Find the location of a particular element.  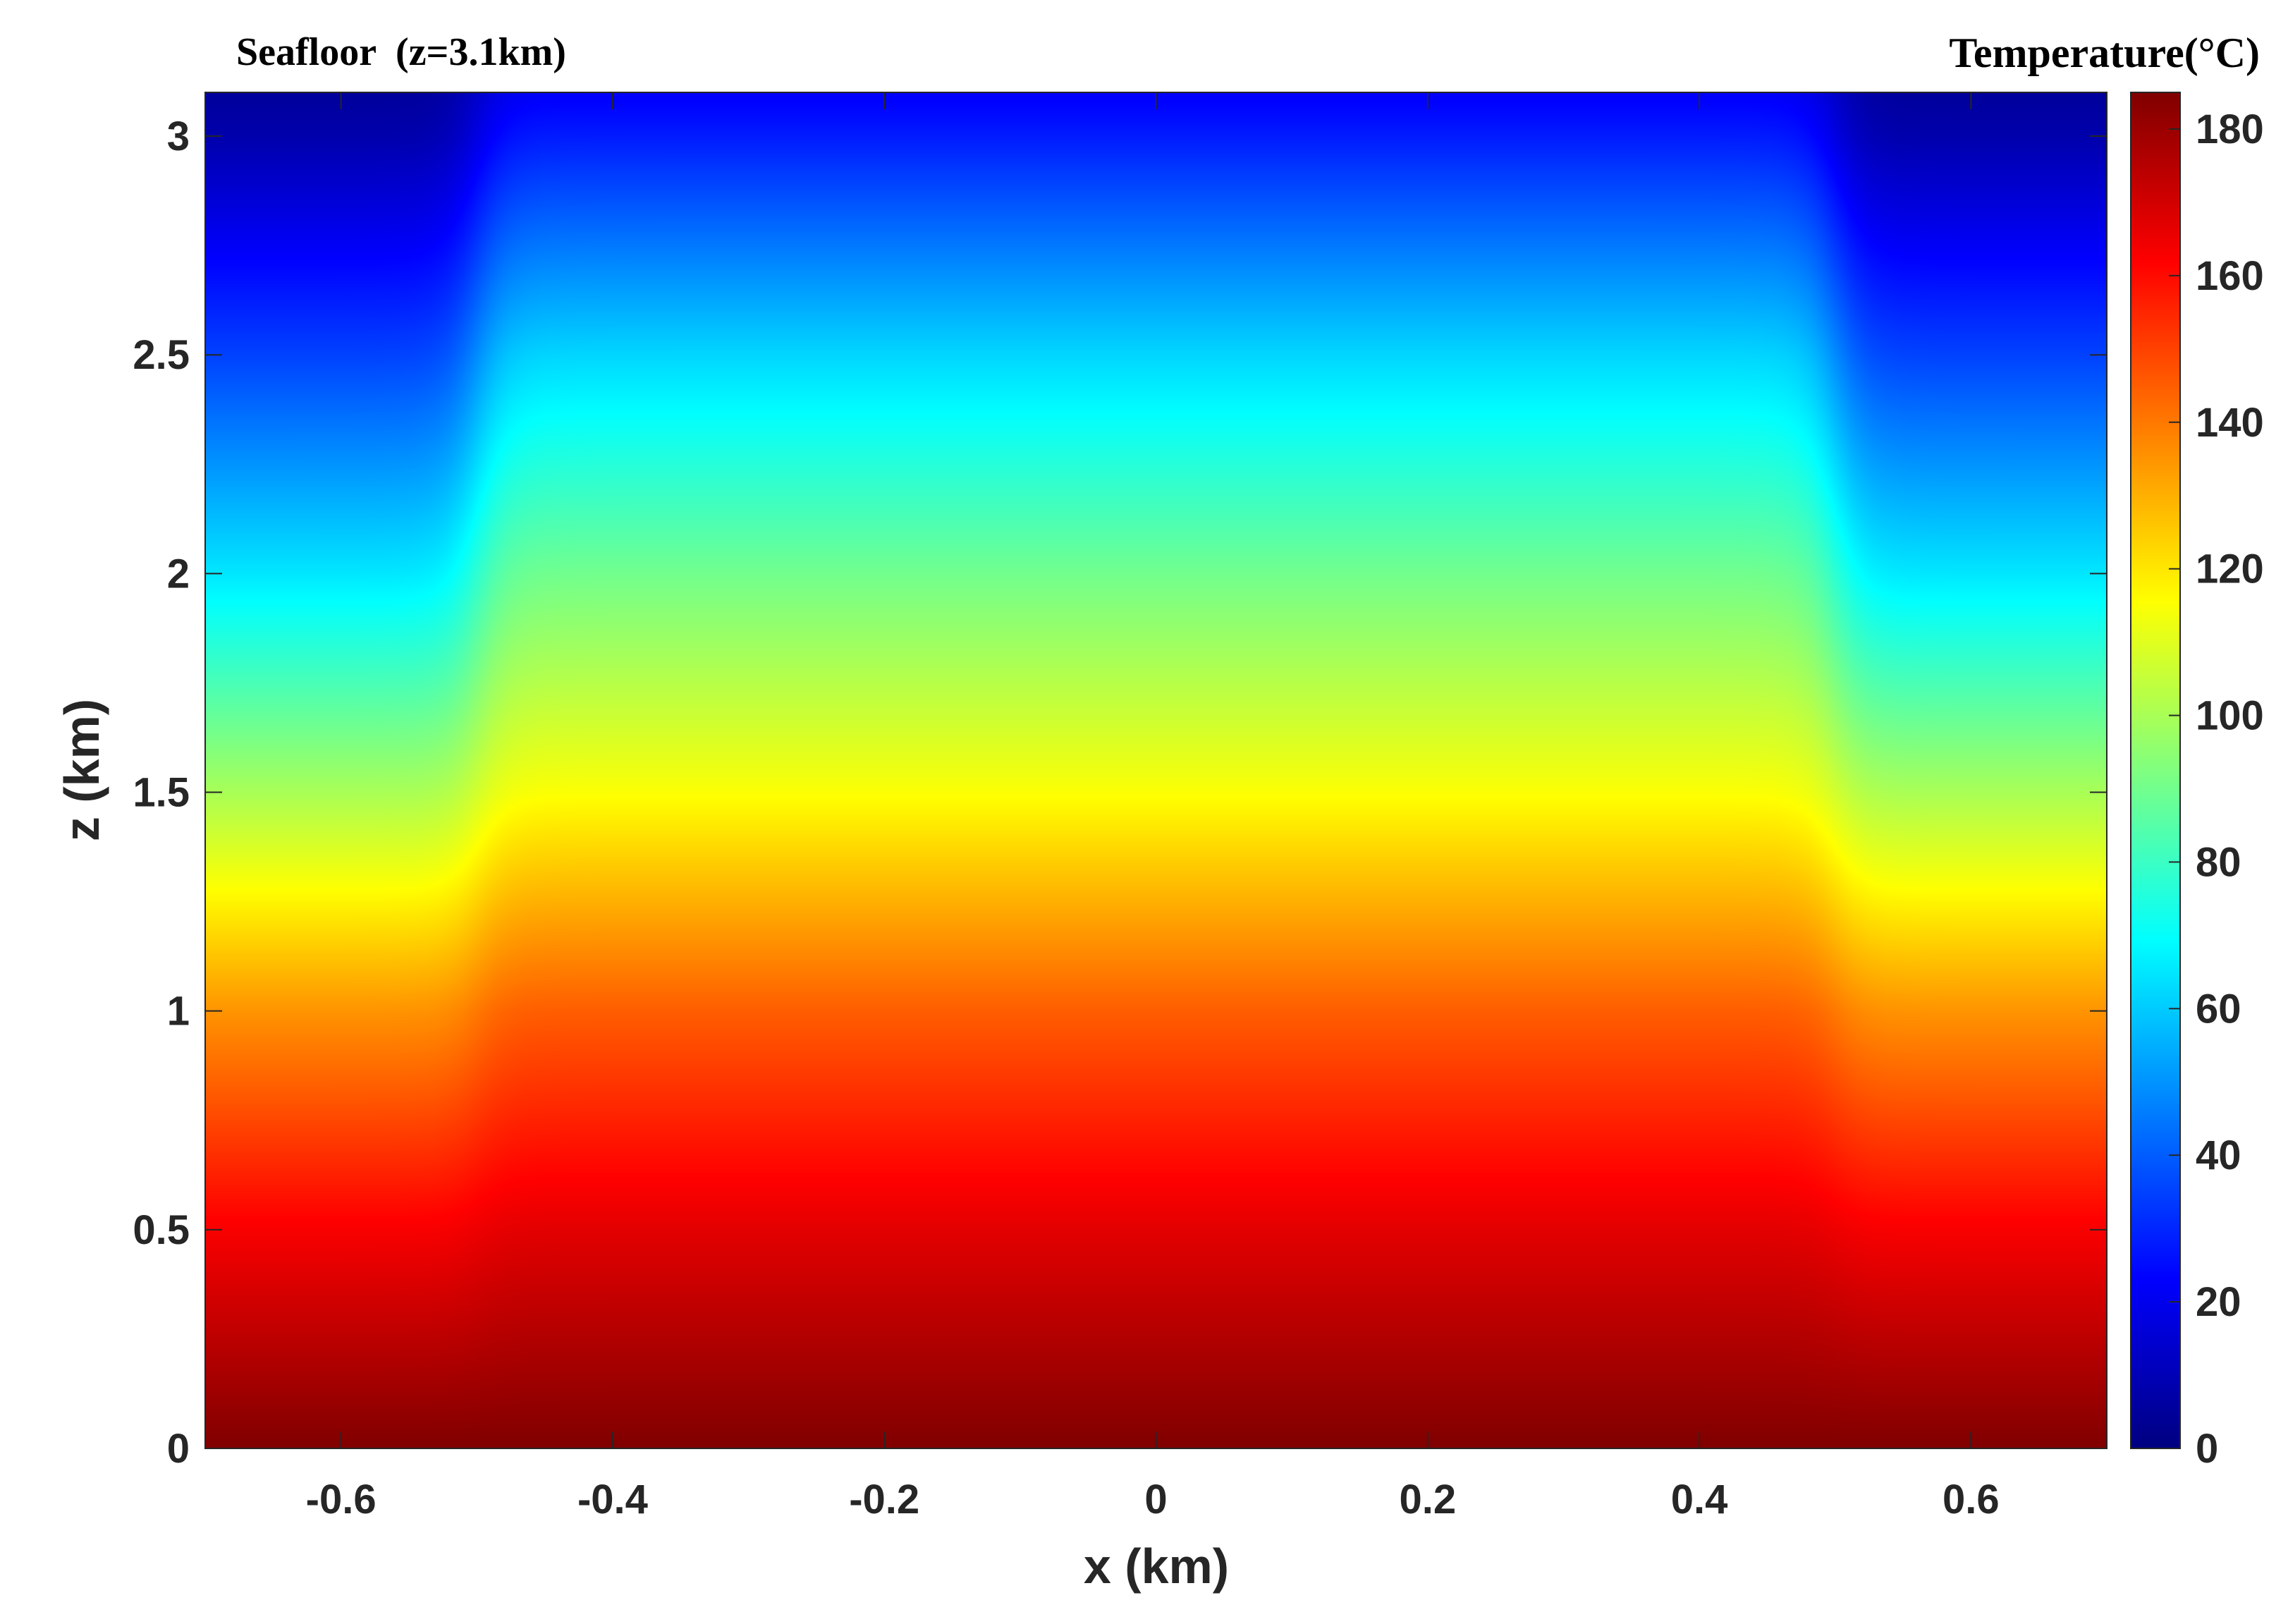

colorbar-tick-label: 120 is located at coordinates (2230, 569).